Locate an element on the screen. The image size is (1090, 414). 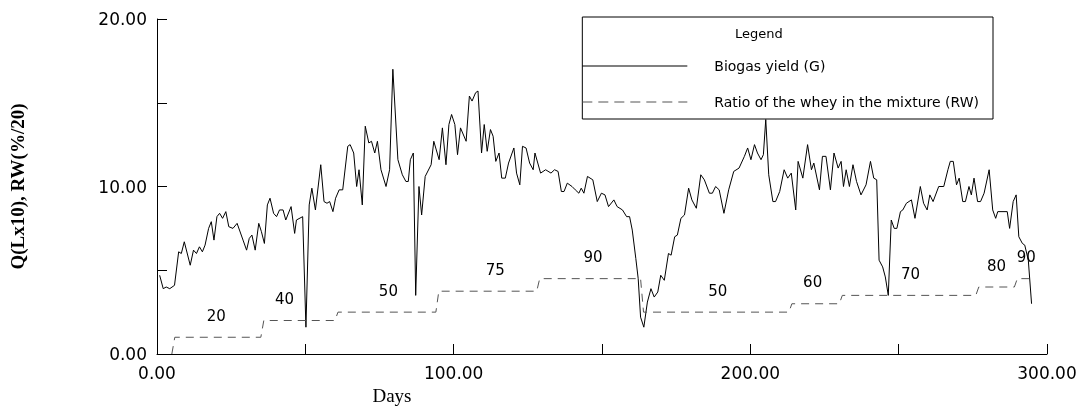
annotation: 40 is located at coordinates (285, 299).